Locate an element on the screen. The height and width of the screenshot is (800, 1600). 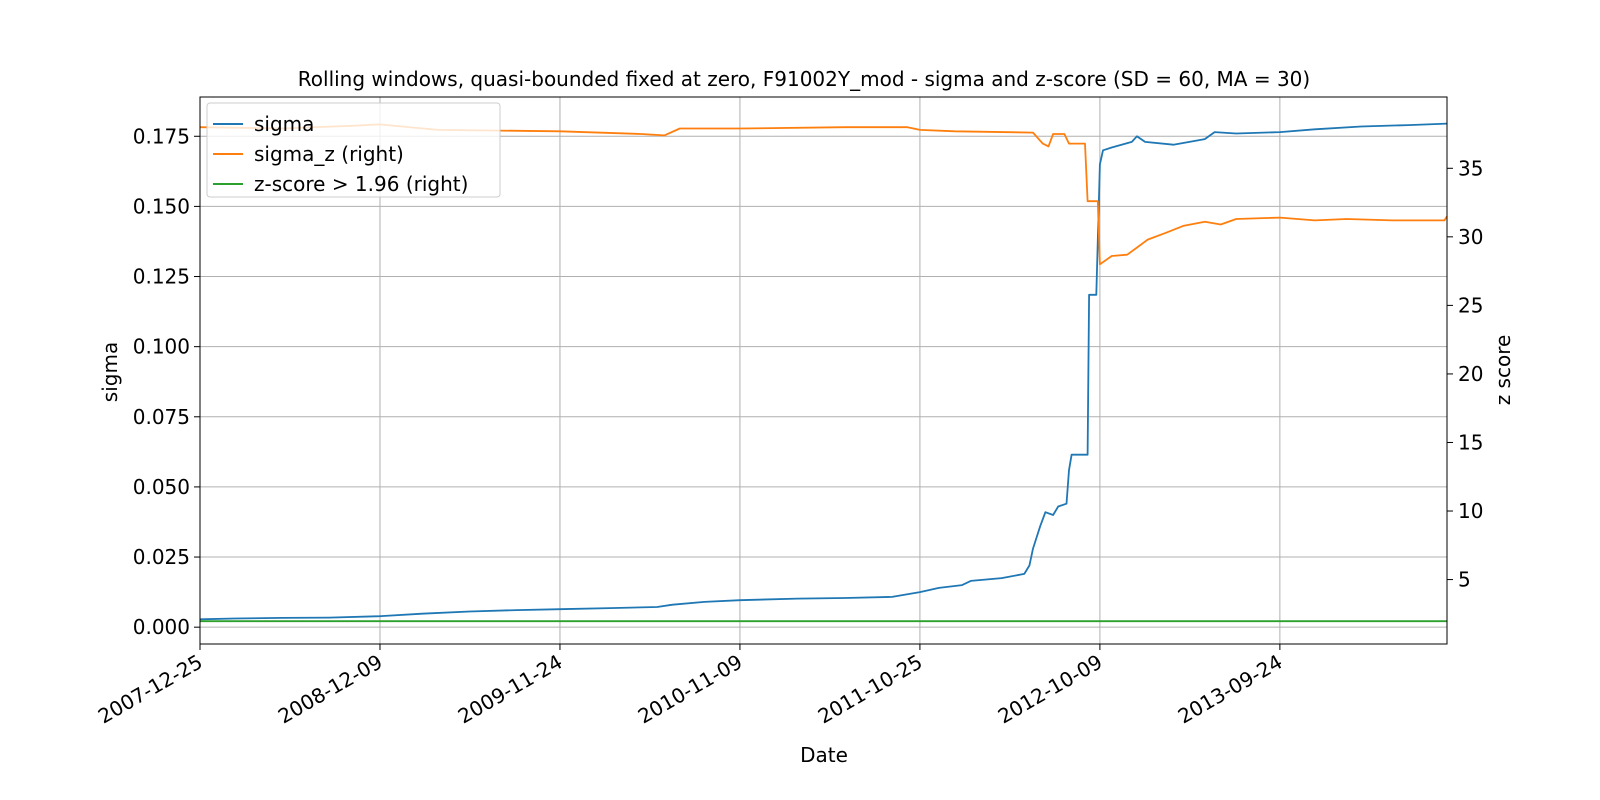
y-tick-label: 0.075 is located at coordinates (161, 417).